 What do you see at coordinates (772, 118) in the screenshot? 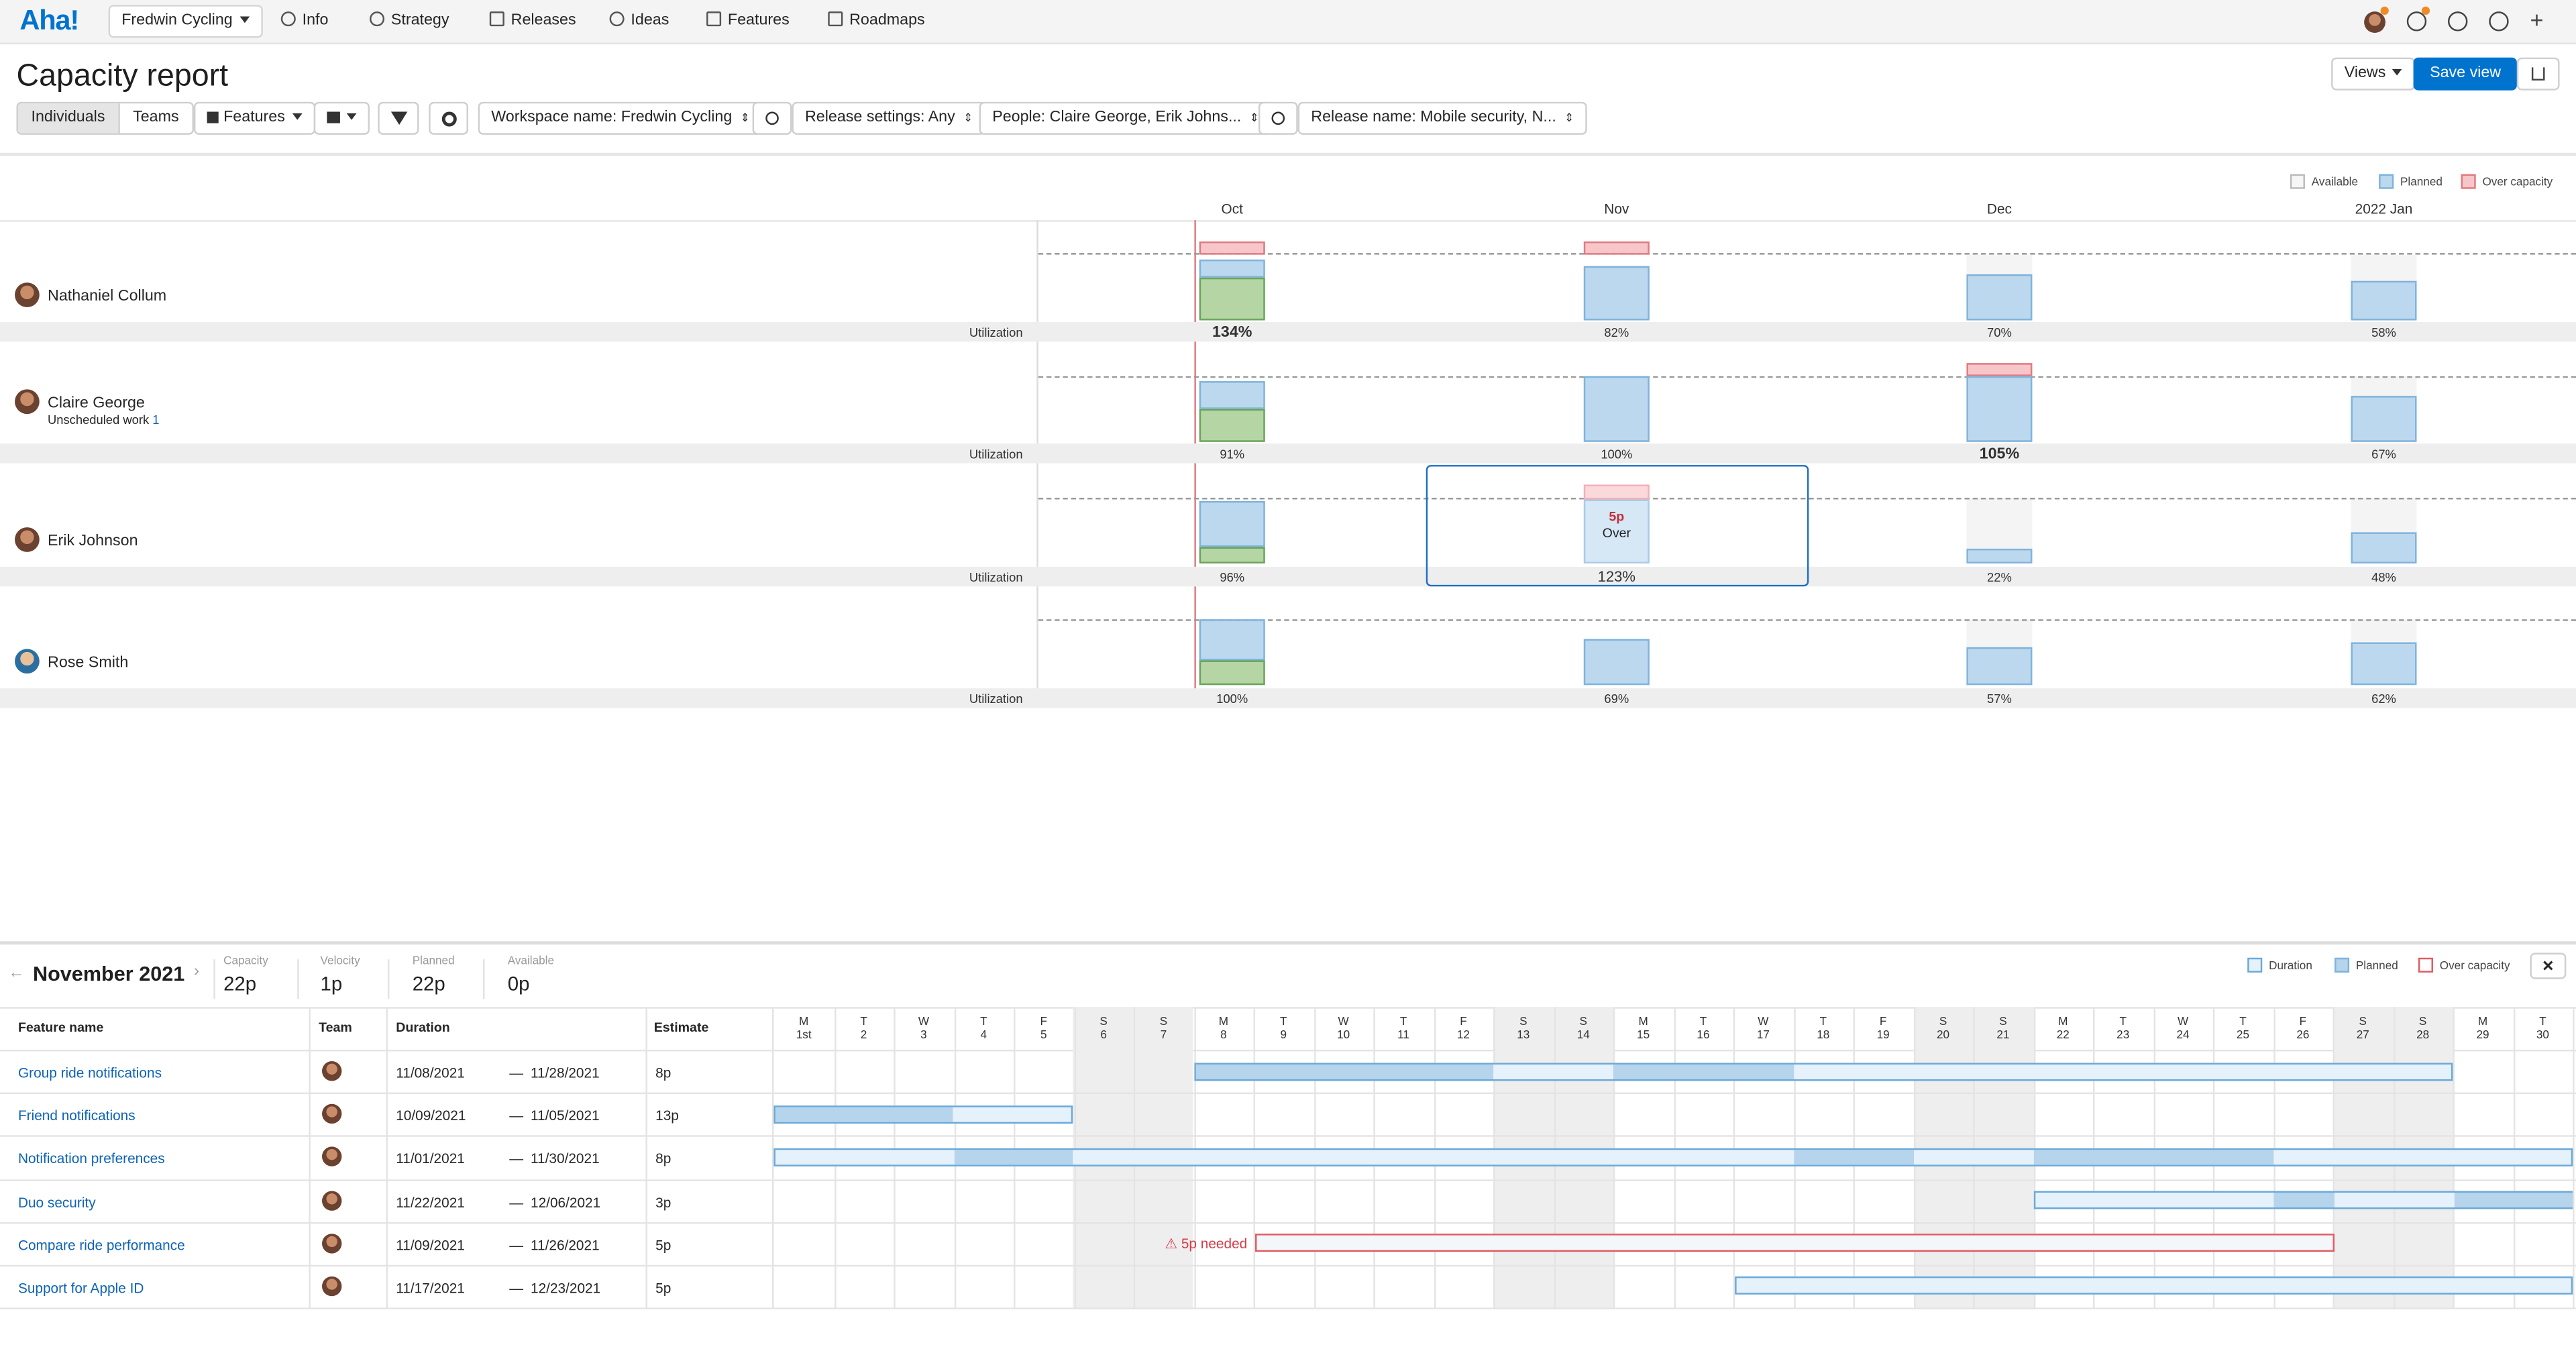
I see `release-settings-clear` at bounding box center [772, 118].